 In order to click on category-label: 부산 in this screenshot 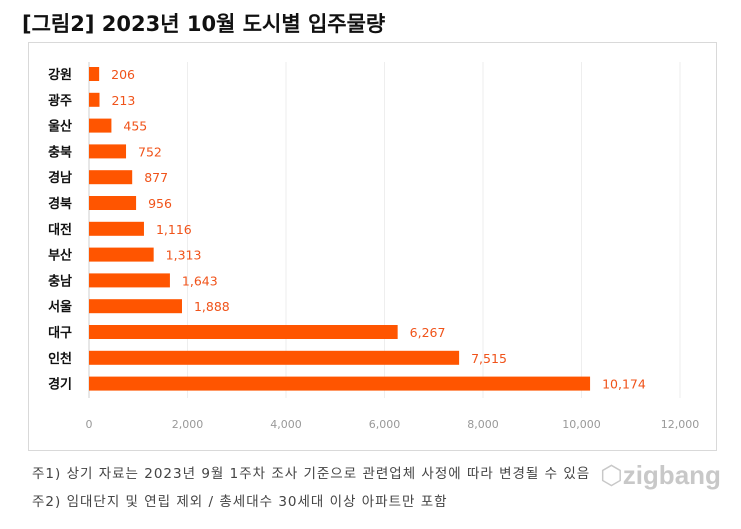, I will do `click(60, 256)`.